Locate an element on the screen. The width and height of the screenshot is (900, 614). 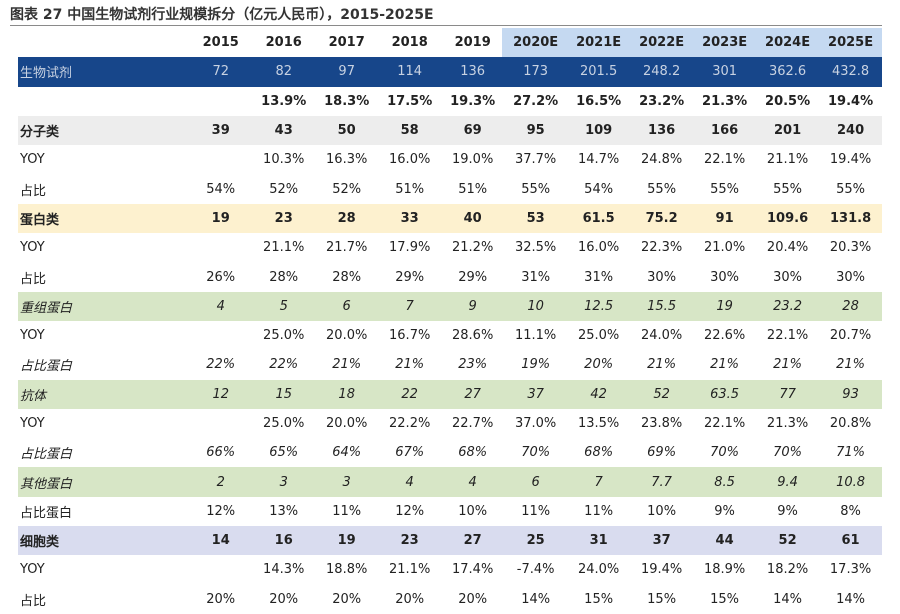
table-cell: 3 is located at coordinates (346, 482).